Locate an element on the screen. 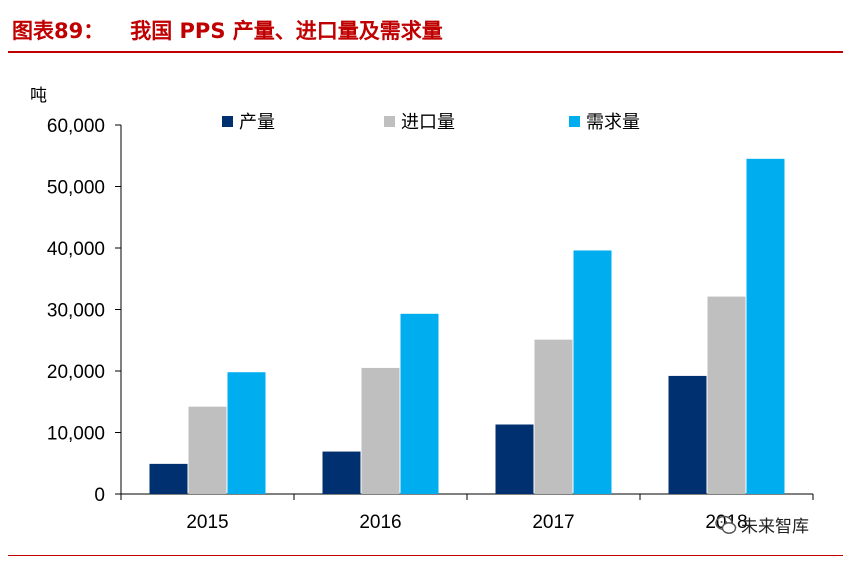  bottom-divider is located at coordinates (425, 555).